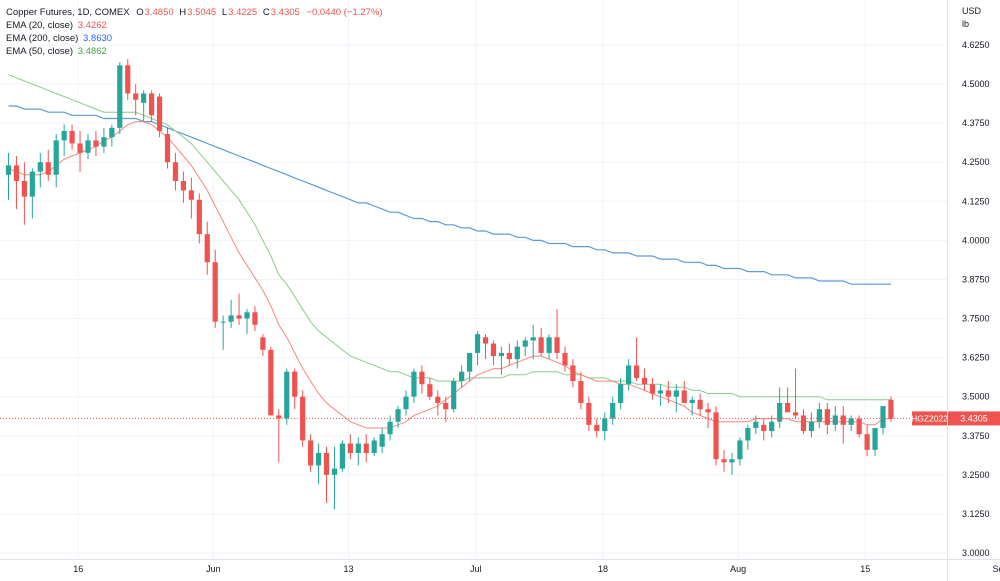  I want to click on price-tick-label: 3.5000, so click(976, 397).